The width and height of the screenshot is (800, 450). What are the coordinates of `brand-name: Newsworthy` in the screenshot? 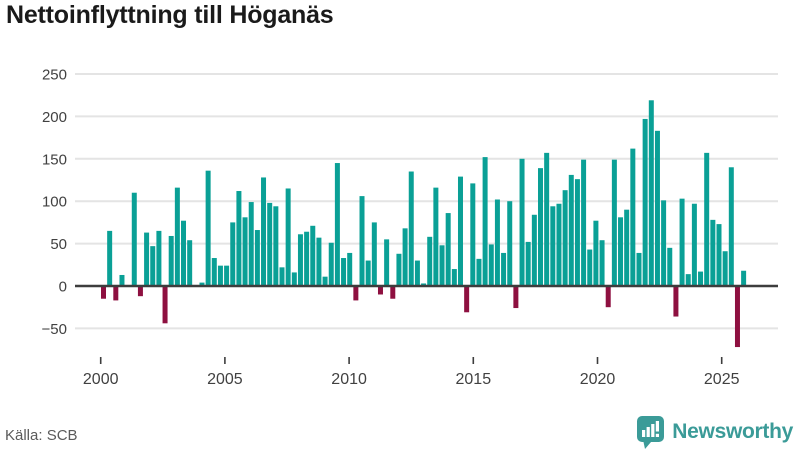 It's located at (732, 431).